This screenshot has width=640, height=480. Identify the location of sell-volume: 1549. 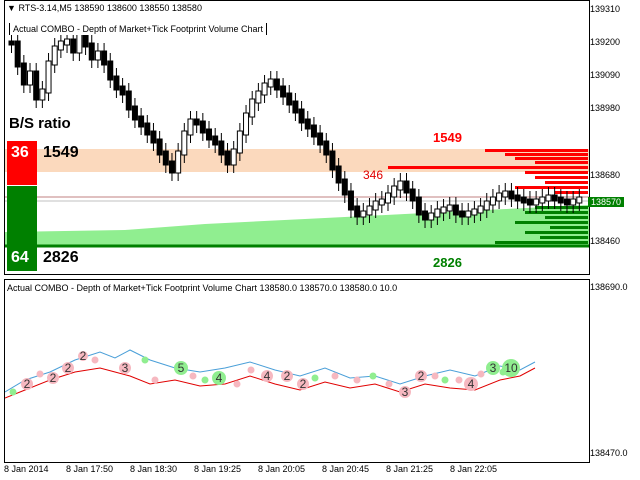
(61, 152).